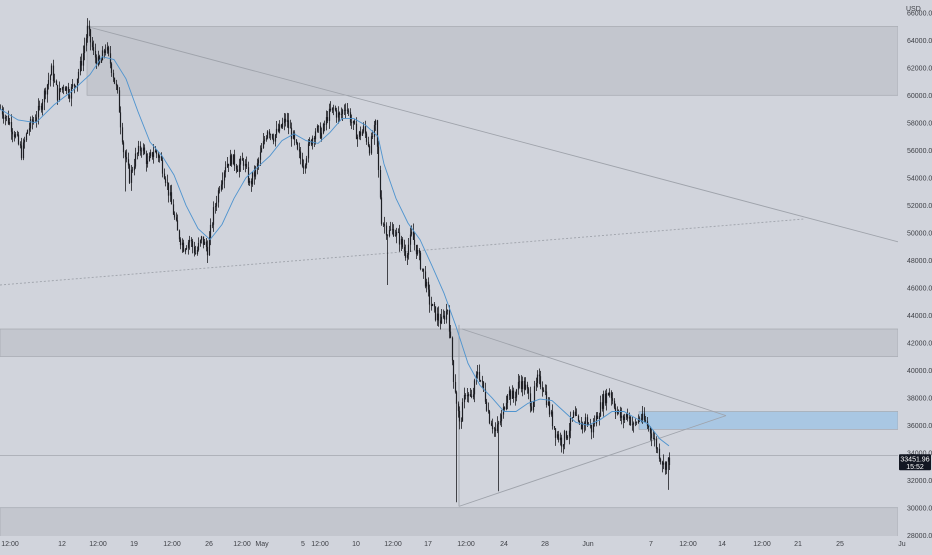  What do you see at coordinates (919, 481) in the screenshot?
I see `y-tick-label: 32000.00` at bounding box center [919, 481].